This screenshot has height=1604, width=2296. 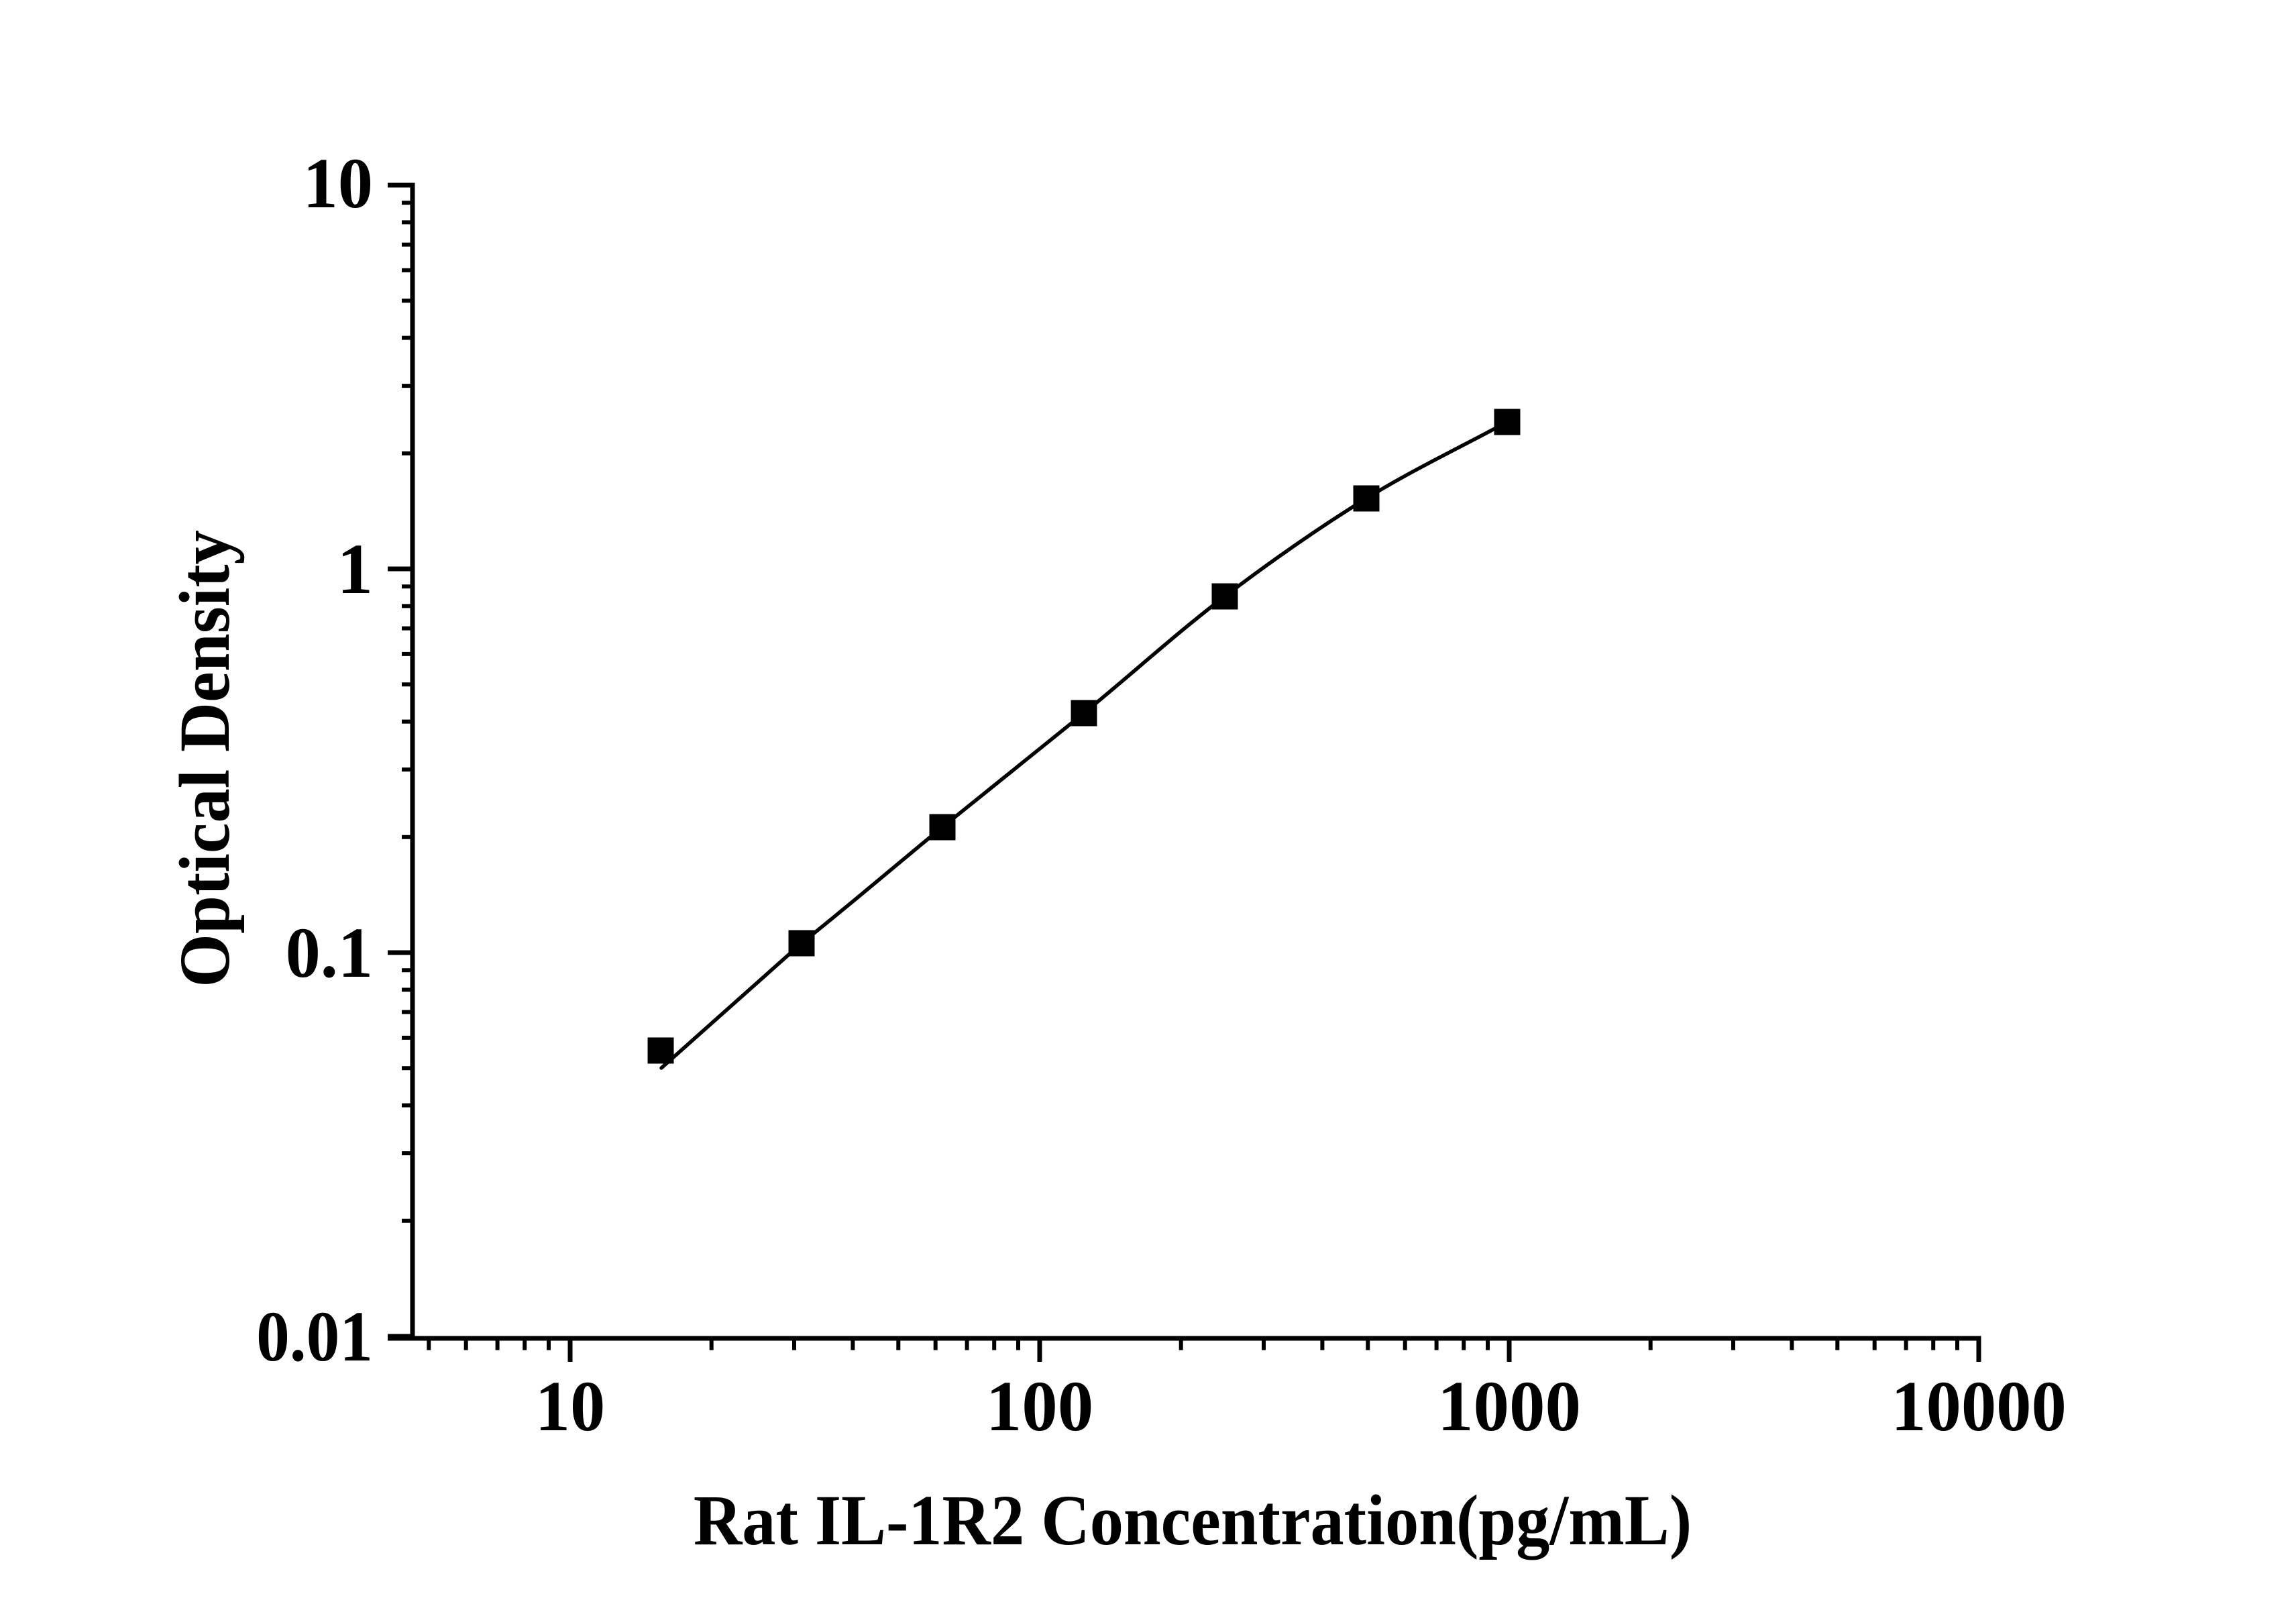 I want to click on svg-text: 0.01, so click(x=314, y=1337).